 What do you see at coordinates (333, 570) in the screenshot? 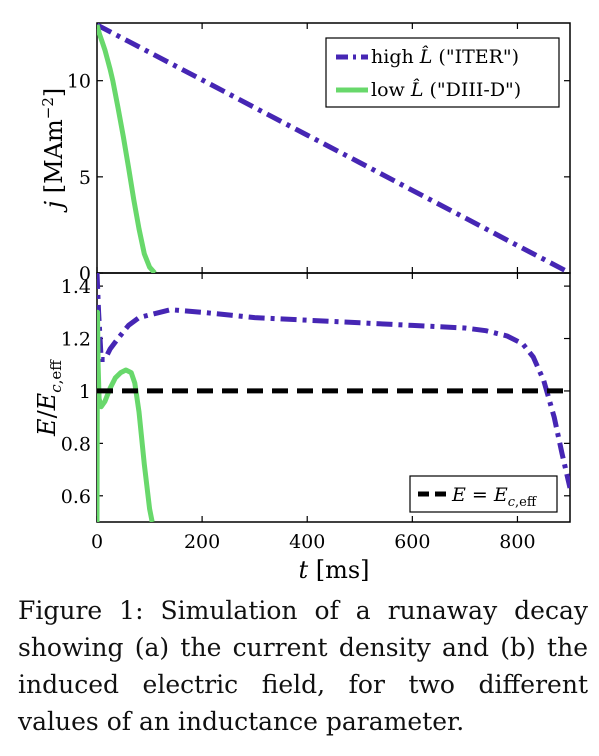
I see `xlabel: t [ms]` at bounding box center [333, 570].